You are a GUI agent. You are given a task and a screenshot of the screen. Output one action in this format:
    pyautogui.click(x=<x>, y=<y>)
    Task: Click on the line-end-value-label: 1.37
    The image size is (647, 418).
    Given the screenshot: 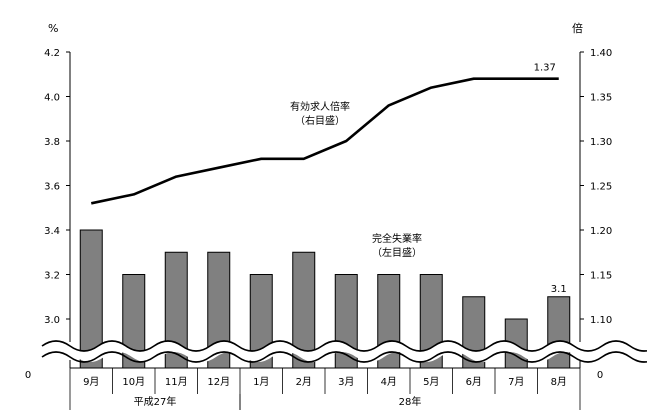 What is the action you would take?
    pyautogui.click(x=545, y=68)
    